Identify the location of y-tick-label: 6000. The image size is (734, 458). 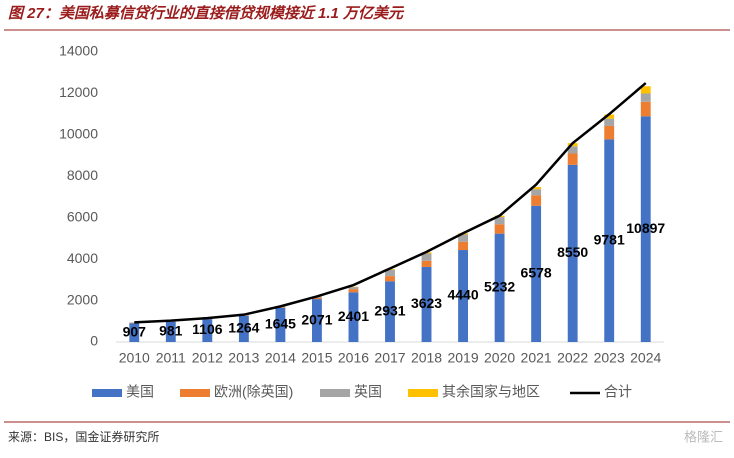
(82, 216).